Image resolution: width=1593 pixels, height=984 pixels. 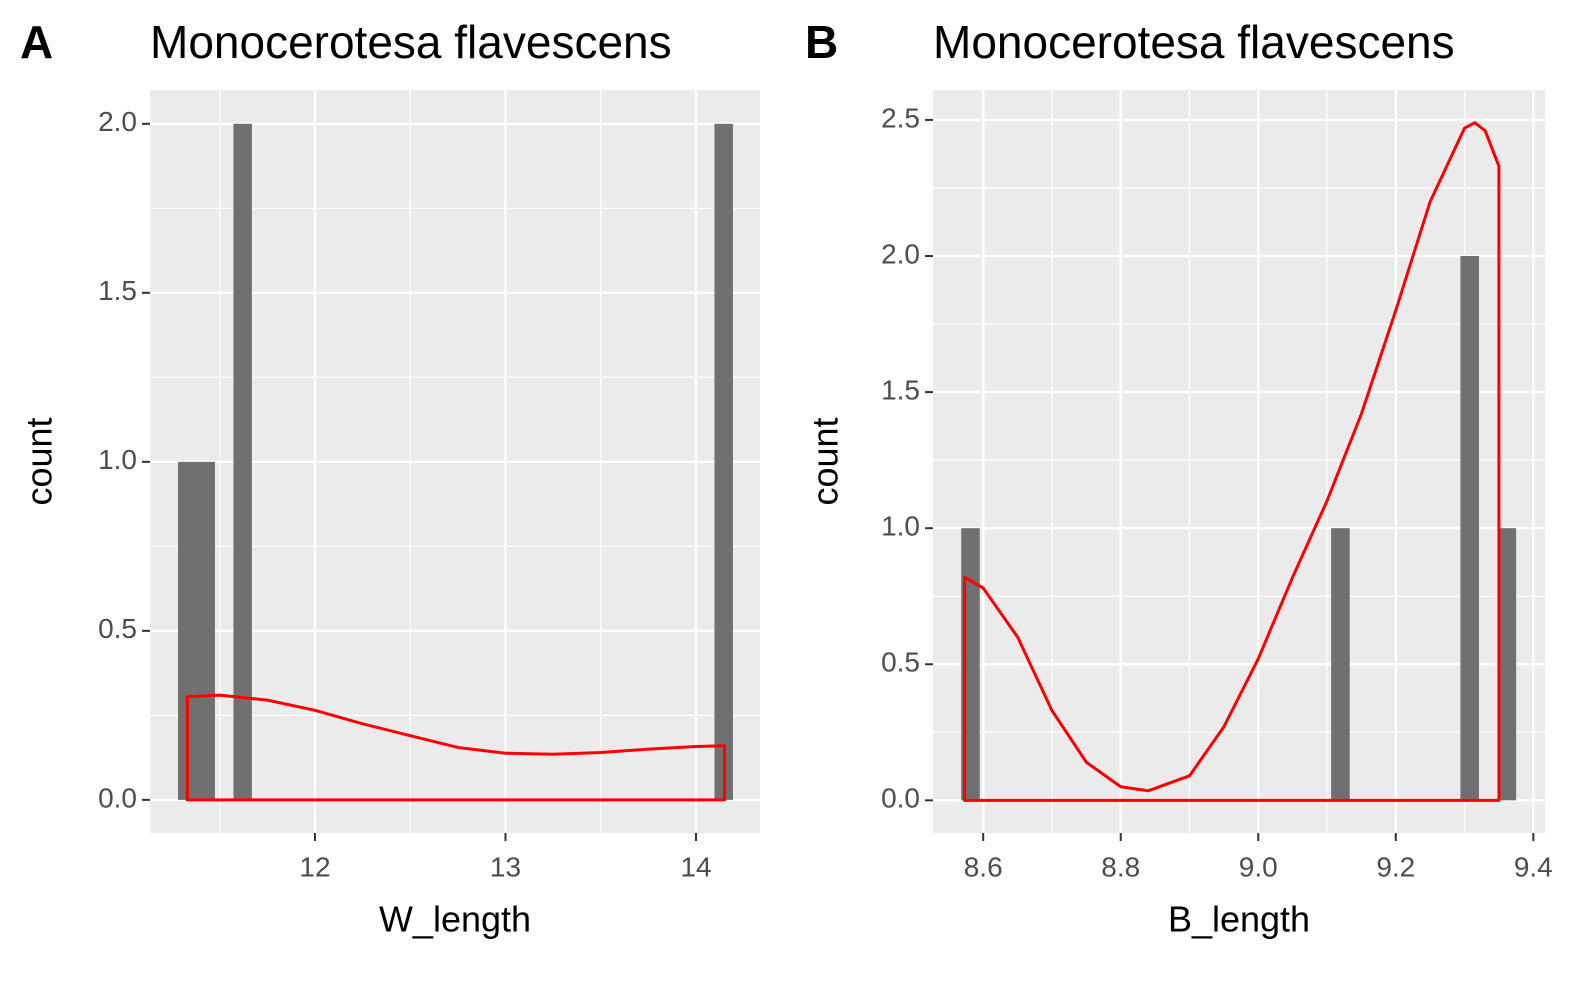 What do you see at coordinates (821, 42) in the screenshot?
I see `panel-tag: B` at bounding box center [821, 42].